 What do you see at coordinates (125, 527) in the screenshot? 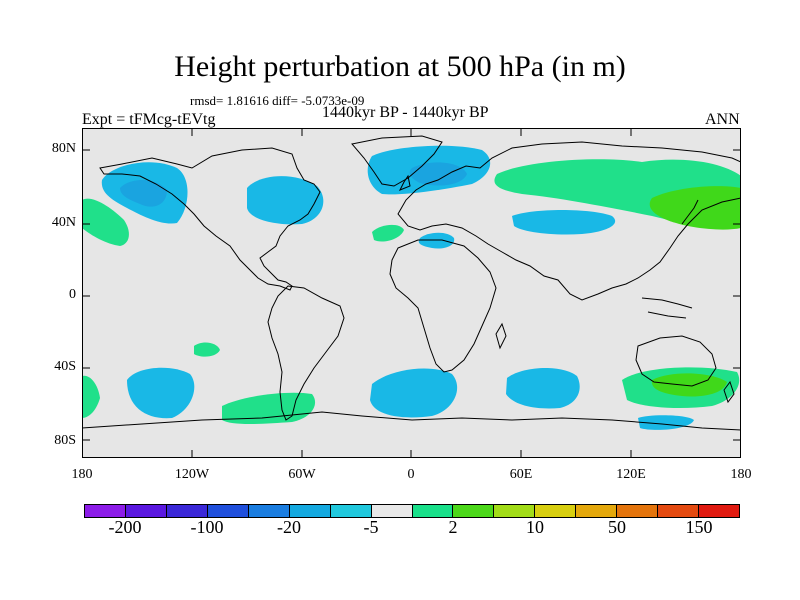
I see `colorbar-label-0: -200` at bounding box center [125, 527].